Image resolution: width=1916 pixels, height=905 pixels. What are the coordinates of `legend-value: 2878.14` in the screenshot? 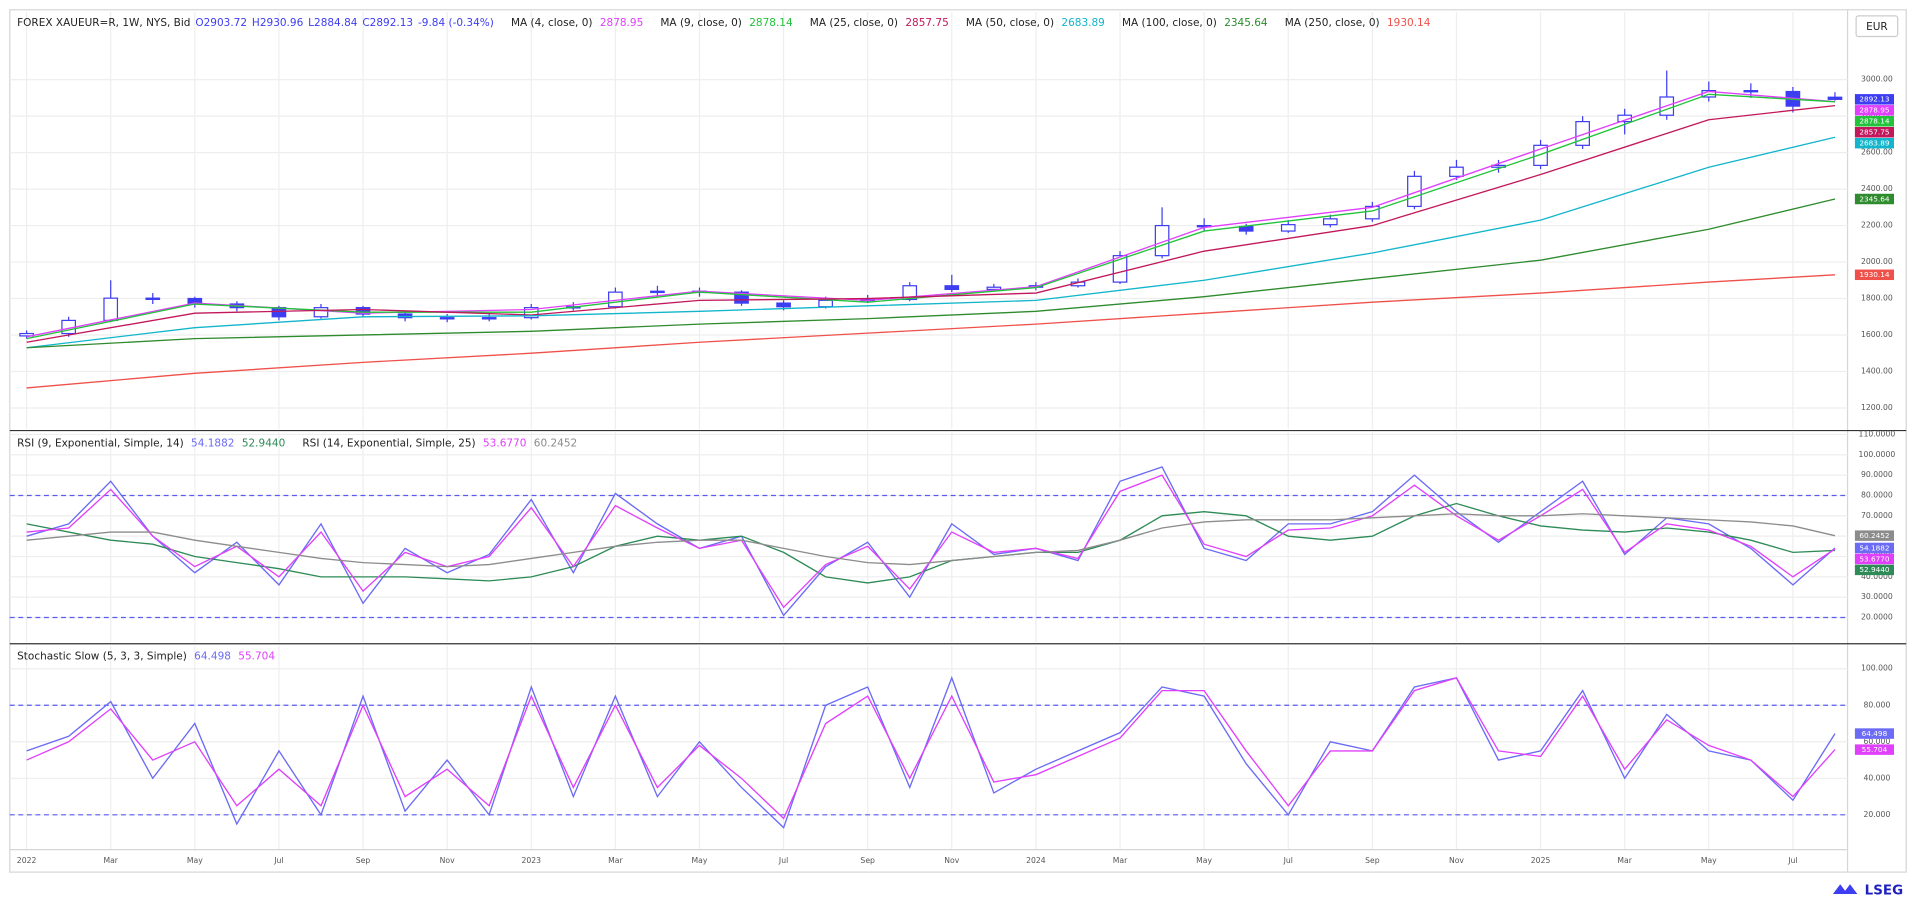 It's located at (771, 23).